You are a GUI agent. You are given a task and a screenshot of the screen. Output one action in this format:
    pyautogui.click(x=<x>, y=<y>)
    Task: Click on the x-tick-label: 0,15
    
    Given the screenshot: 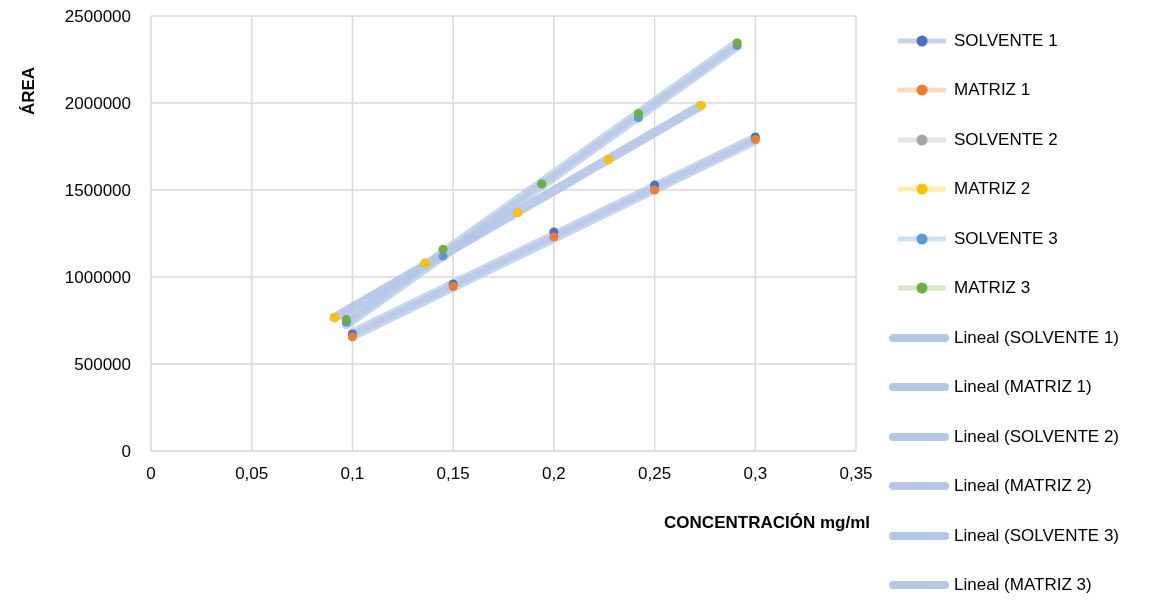 What is the action you would take?
    pyautogui.click(x=453, y=474)
    